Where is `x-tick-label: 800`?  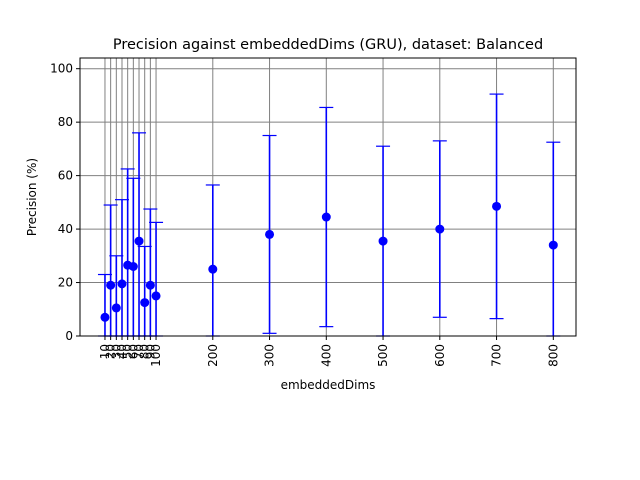
x-tick-label: 800 is located at coordinates (553, 355).